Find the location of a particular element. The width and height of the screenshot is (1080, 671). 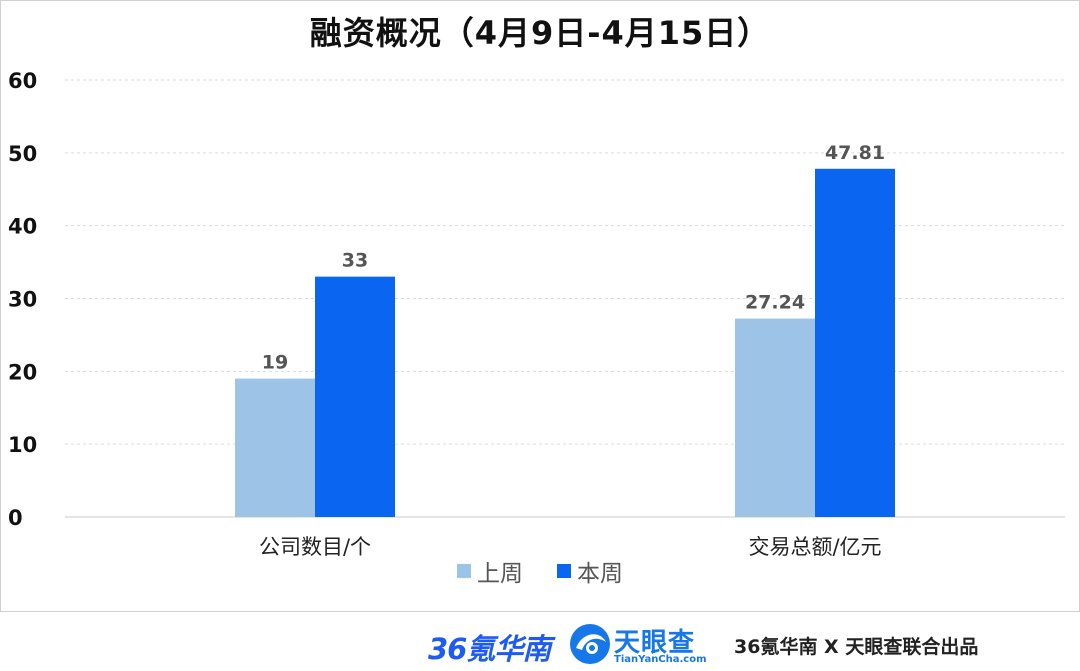

legend-item-last-week: 上周 is located at coordinates (490, 571).